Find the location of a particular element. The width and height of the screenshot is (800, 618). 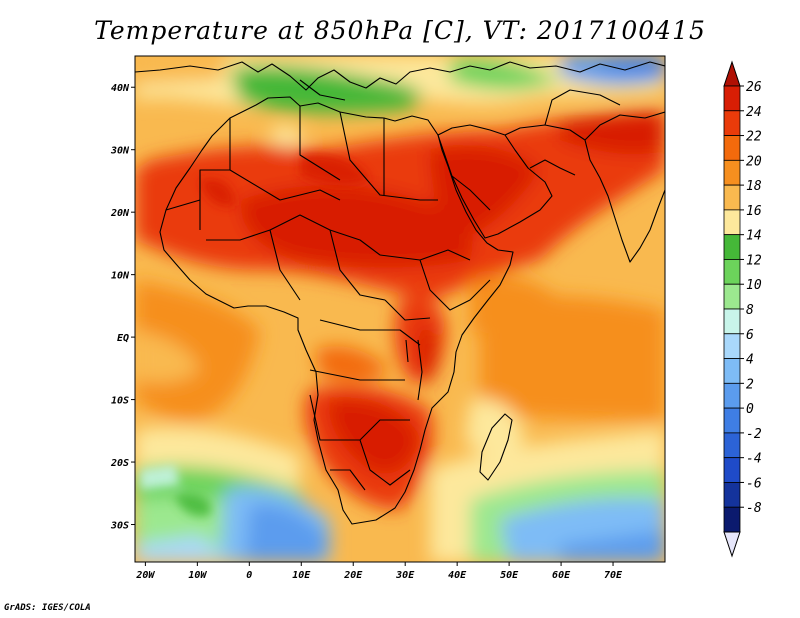

x-tick-label: 20E is located at coordinates (353, 575).